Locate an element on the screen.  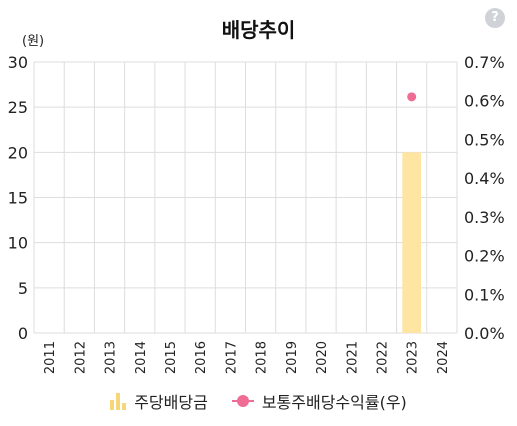
line-dot-icon is located at coordinates (242, 401).